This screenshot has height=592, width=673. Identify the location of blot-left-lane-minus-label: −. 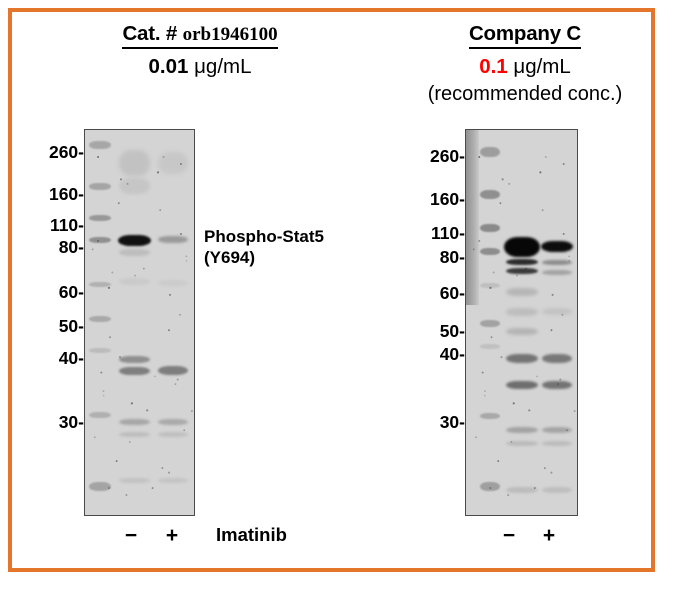
(131, 535).